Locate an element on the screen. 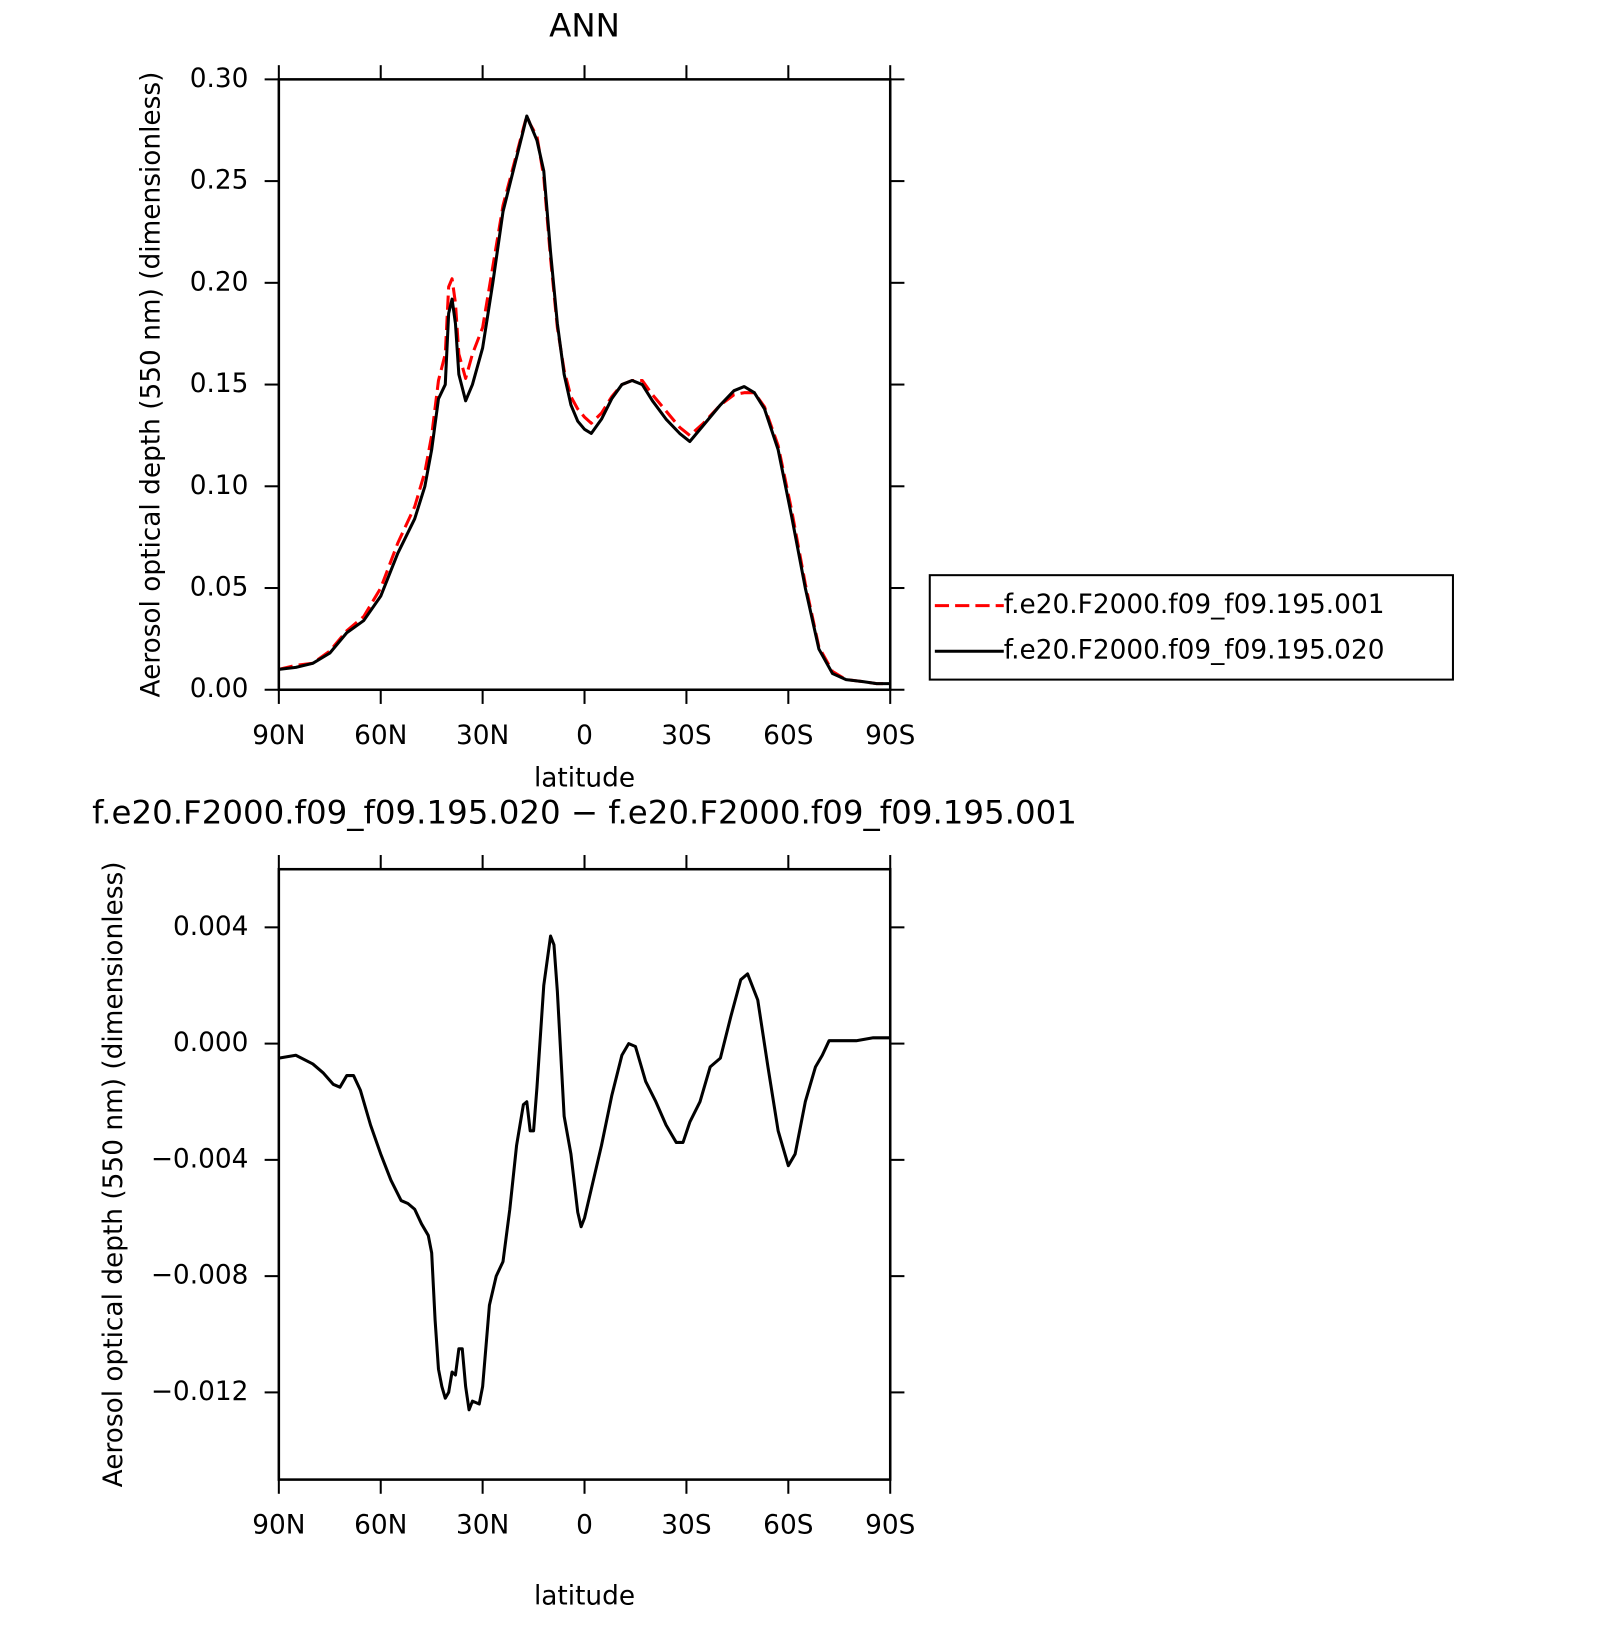 The image size is (1602, 1635). y-tick-label: 0.000 is located at coordinates (210, 1043).